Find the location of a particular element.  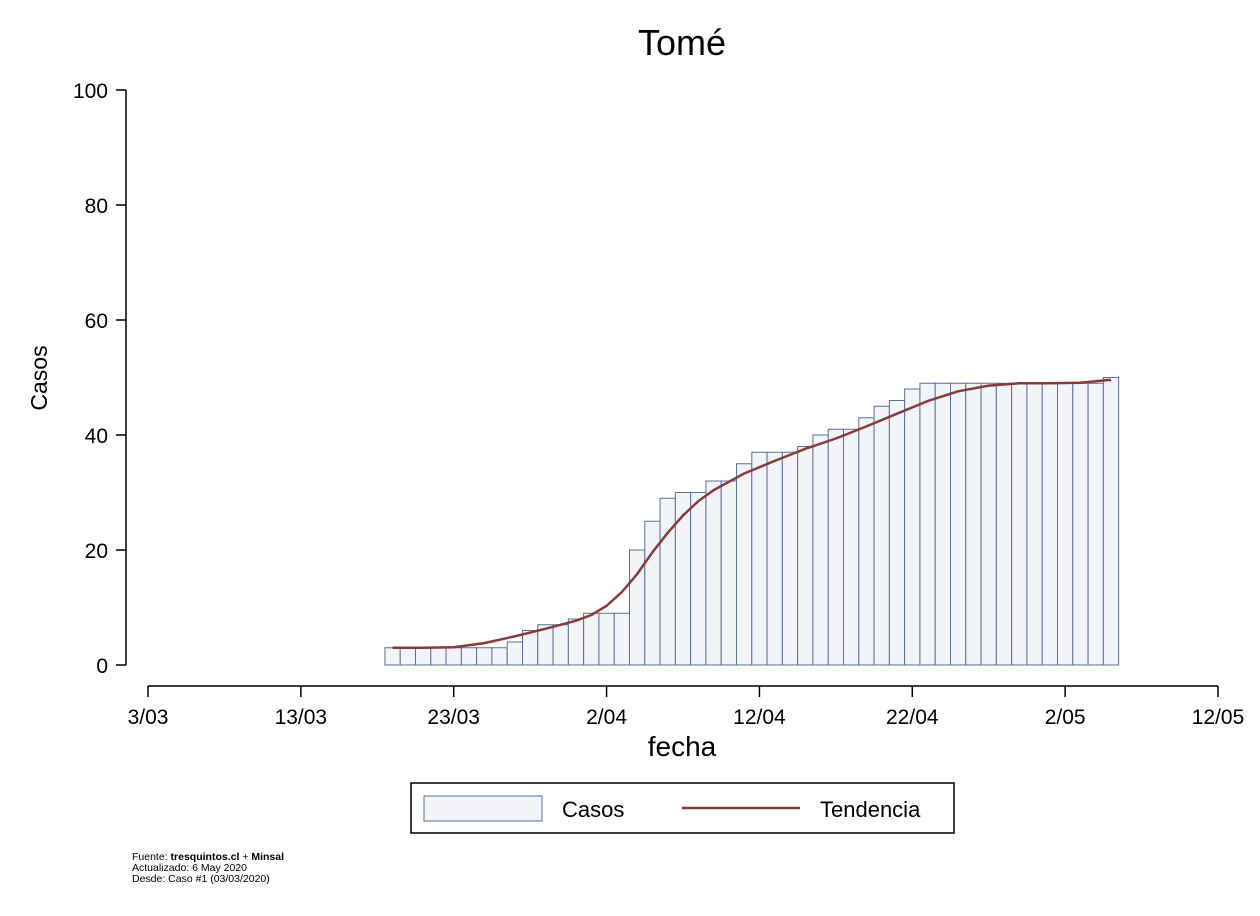

x-tick-label: 3/03 is located at coordinates (148, 717).